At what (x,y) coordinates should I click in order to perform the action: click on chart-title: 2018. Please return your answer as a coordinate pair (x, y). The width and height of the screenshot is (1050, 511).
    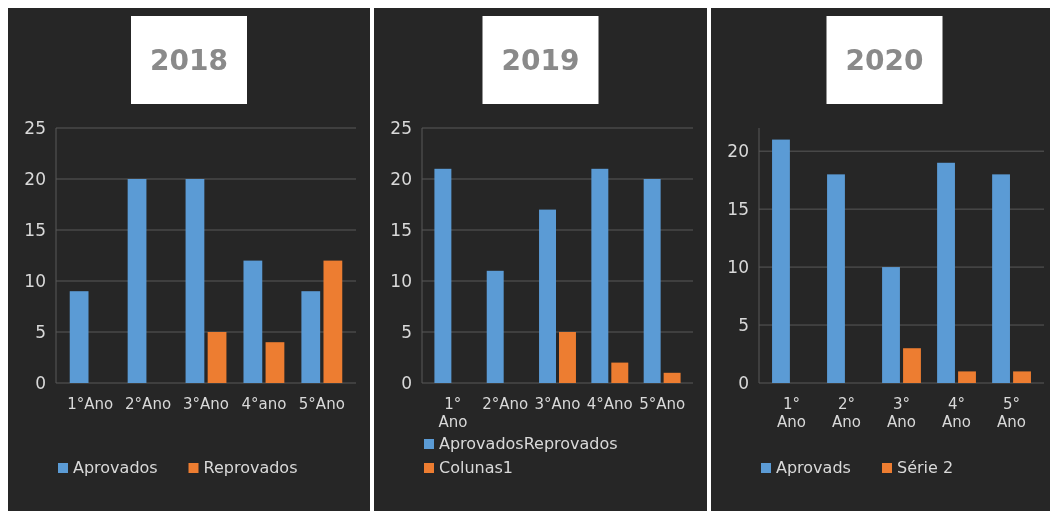
    Looking at the image, I should click on (189, 60).